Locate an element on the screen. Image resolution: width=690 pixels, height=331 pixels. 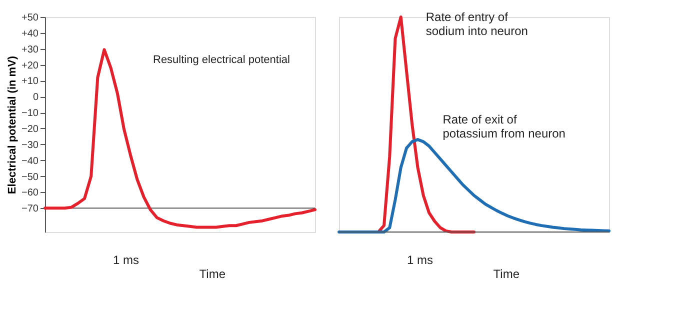
y-axis-title: Electrical potential (in mV) is located at coordinates (12, 125).